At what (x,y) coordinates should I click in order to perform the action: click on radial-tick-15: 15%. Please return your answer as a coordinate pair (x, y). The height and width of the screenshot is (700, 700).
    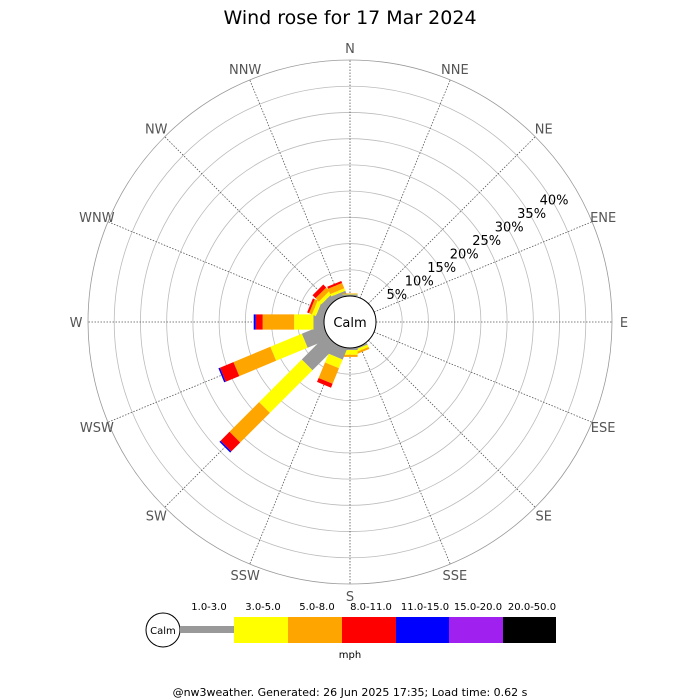
    Looking at the image, I should click on (441, 268).